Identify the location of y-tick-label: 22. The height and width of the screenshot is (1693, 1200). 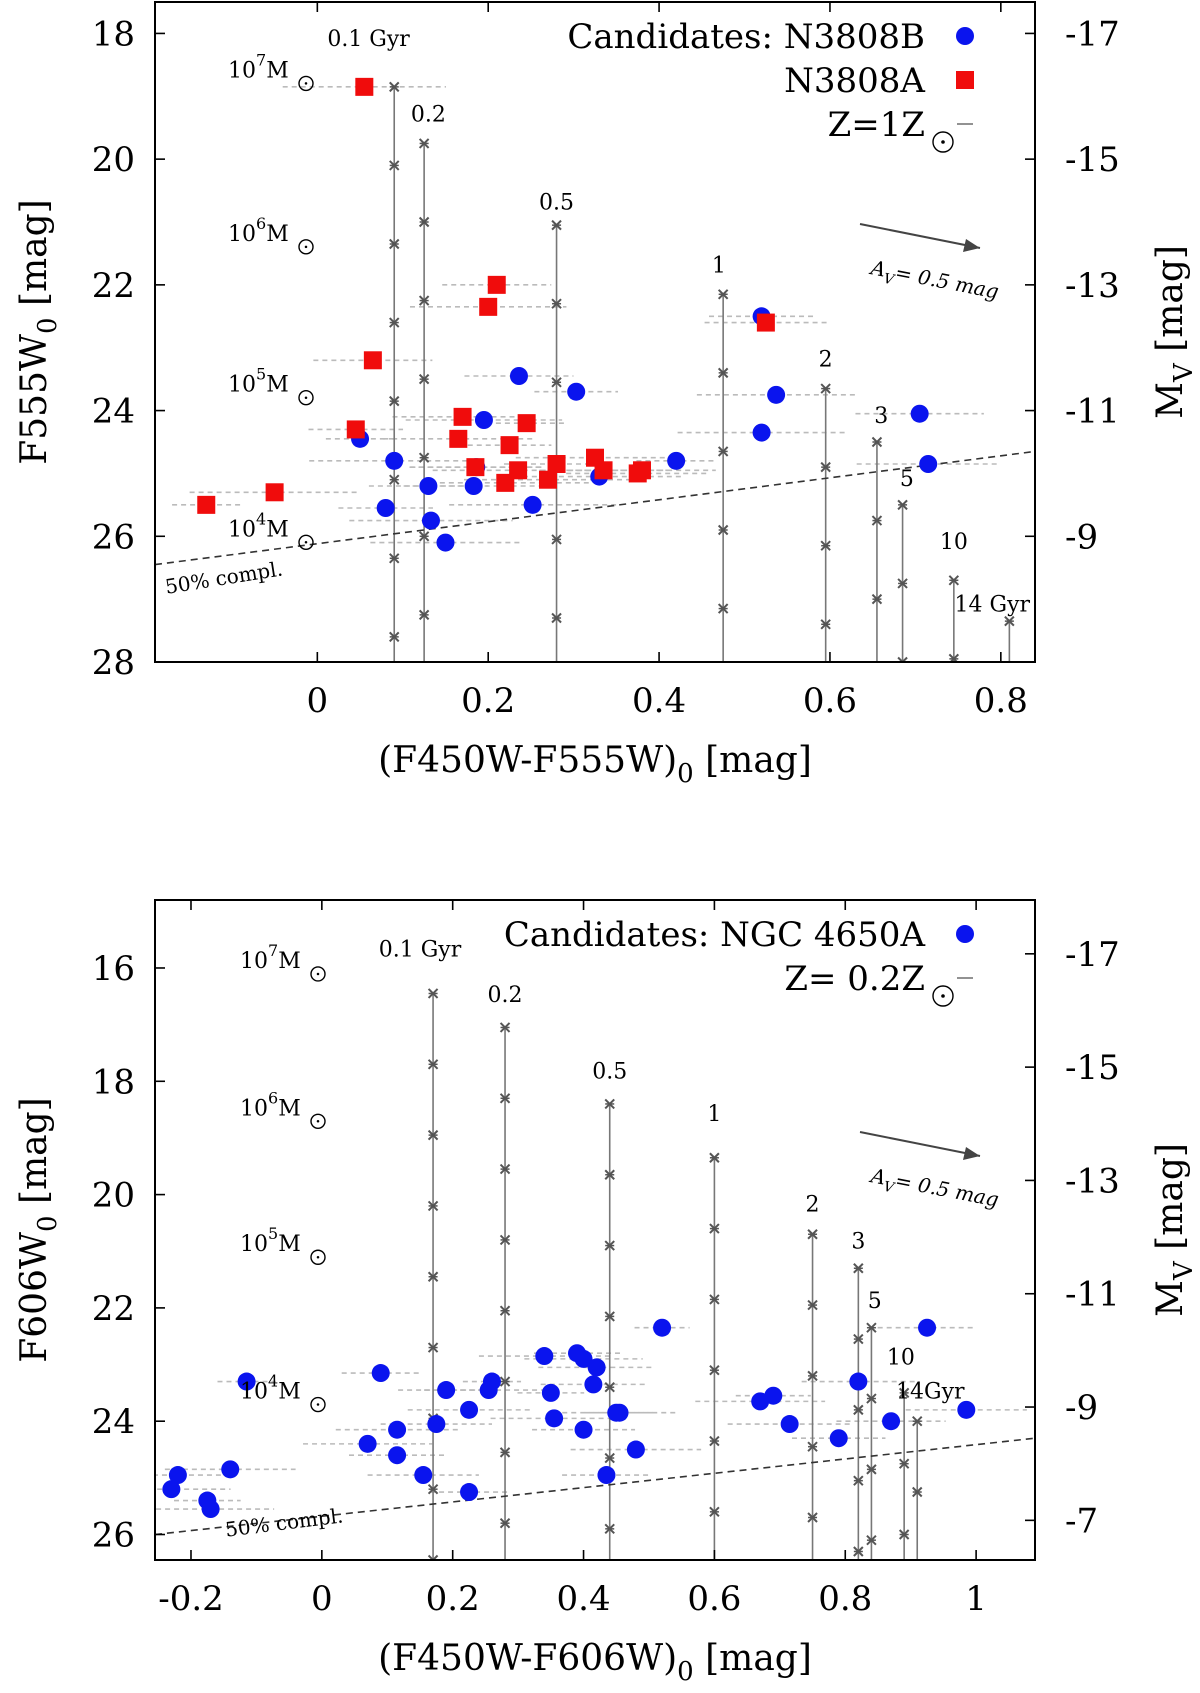
(113, 286).